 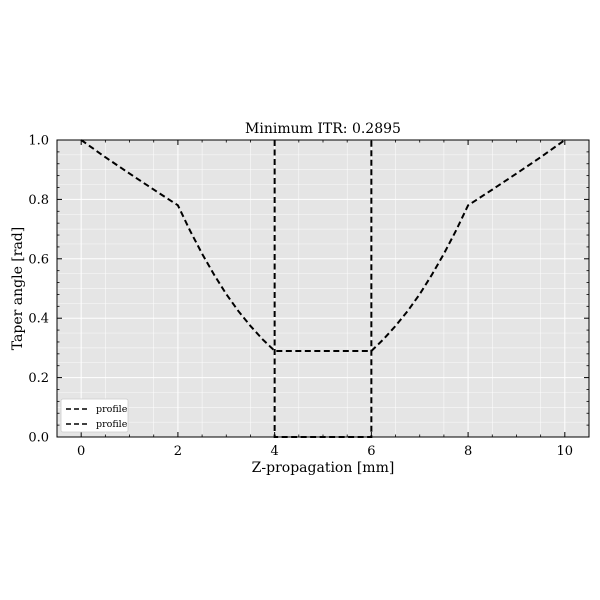 I want to click on x-tick-label: 2, so click(x=178, y=451).